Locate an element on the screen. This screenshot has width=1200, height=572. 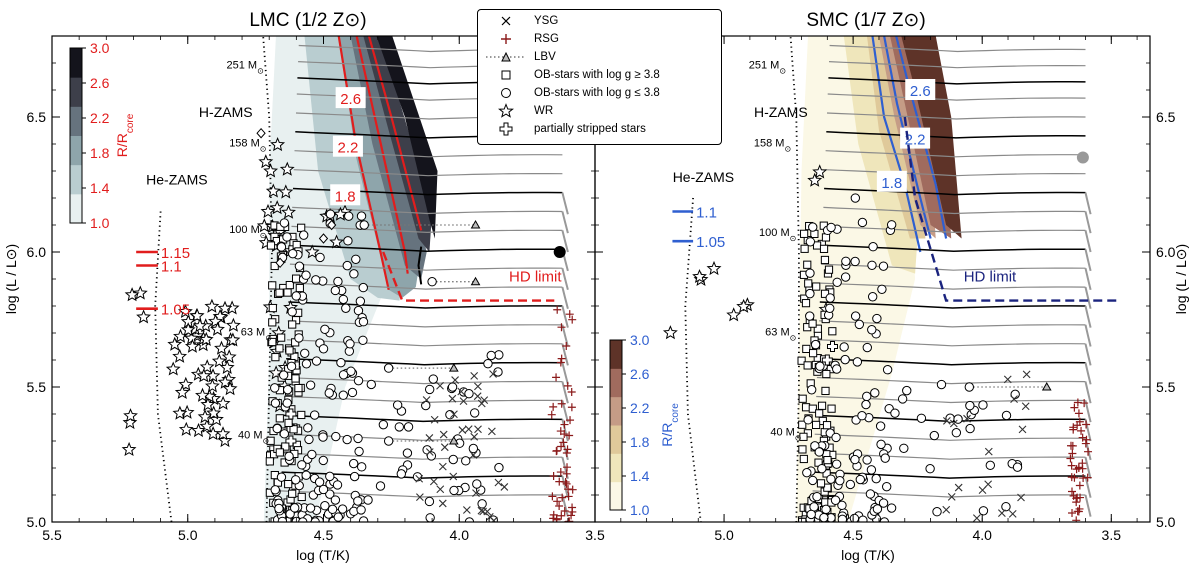
x-tick-label: 4.0 is located at coordinates (460, 535).